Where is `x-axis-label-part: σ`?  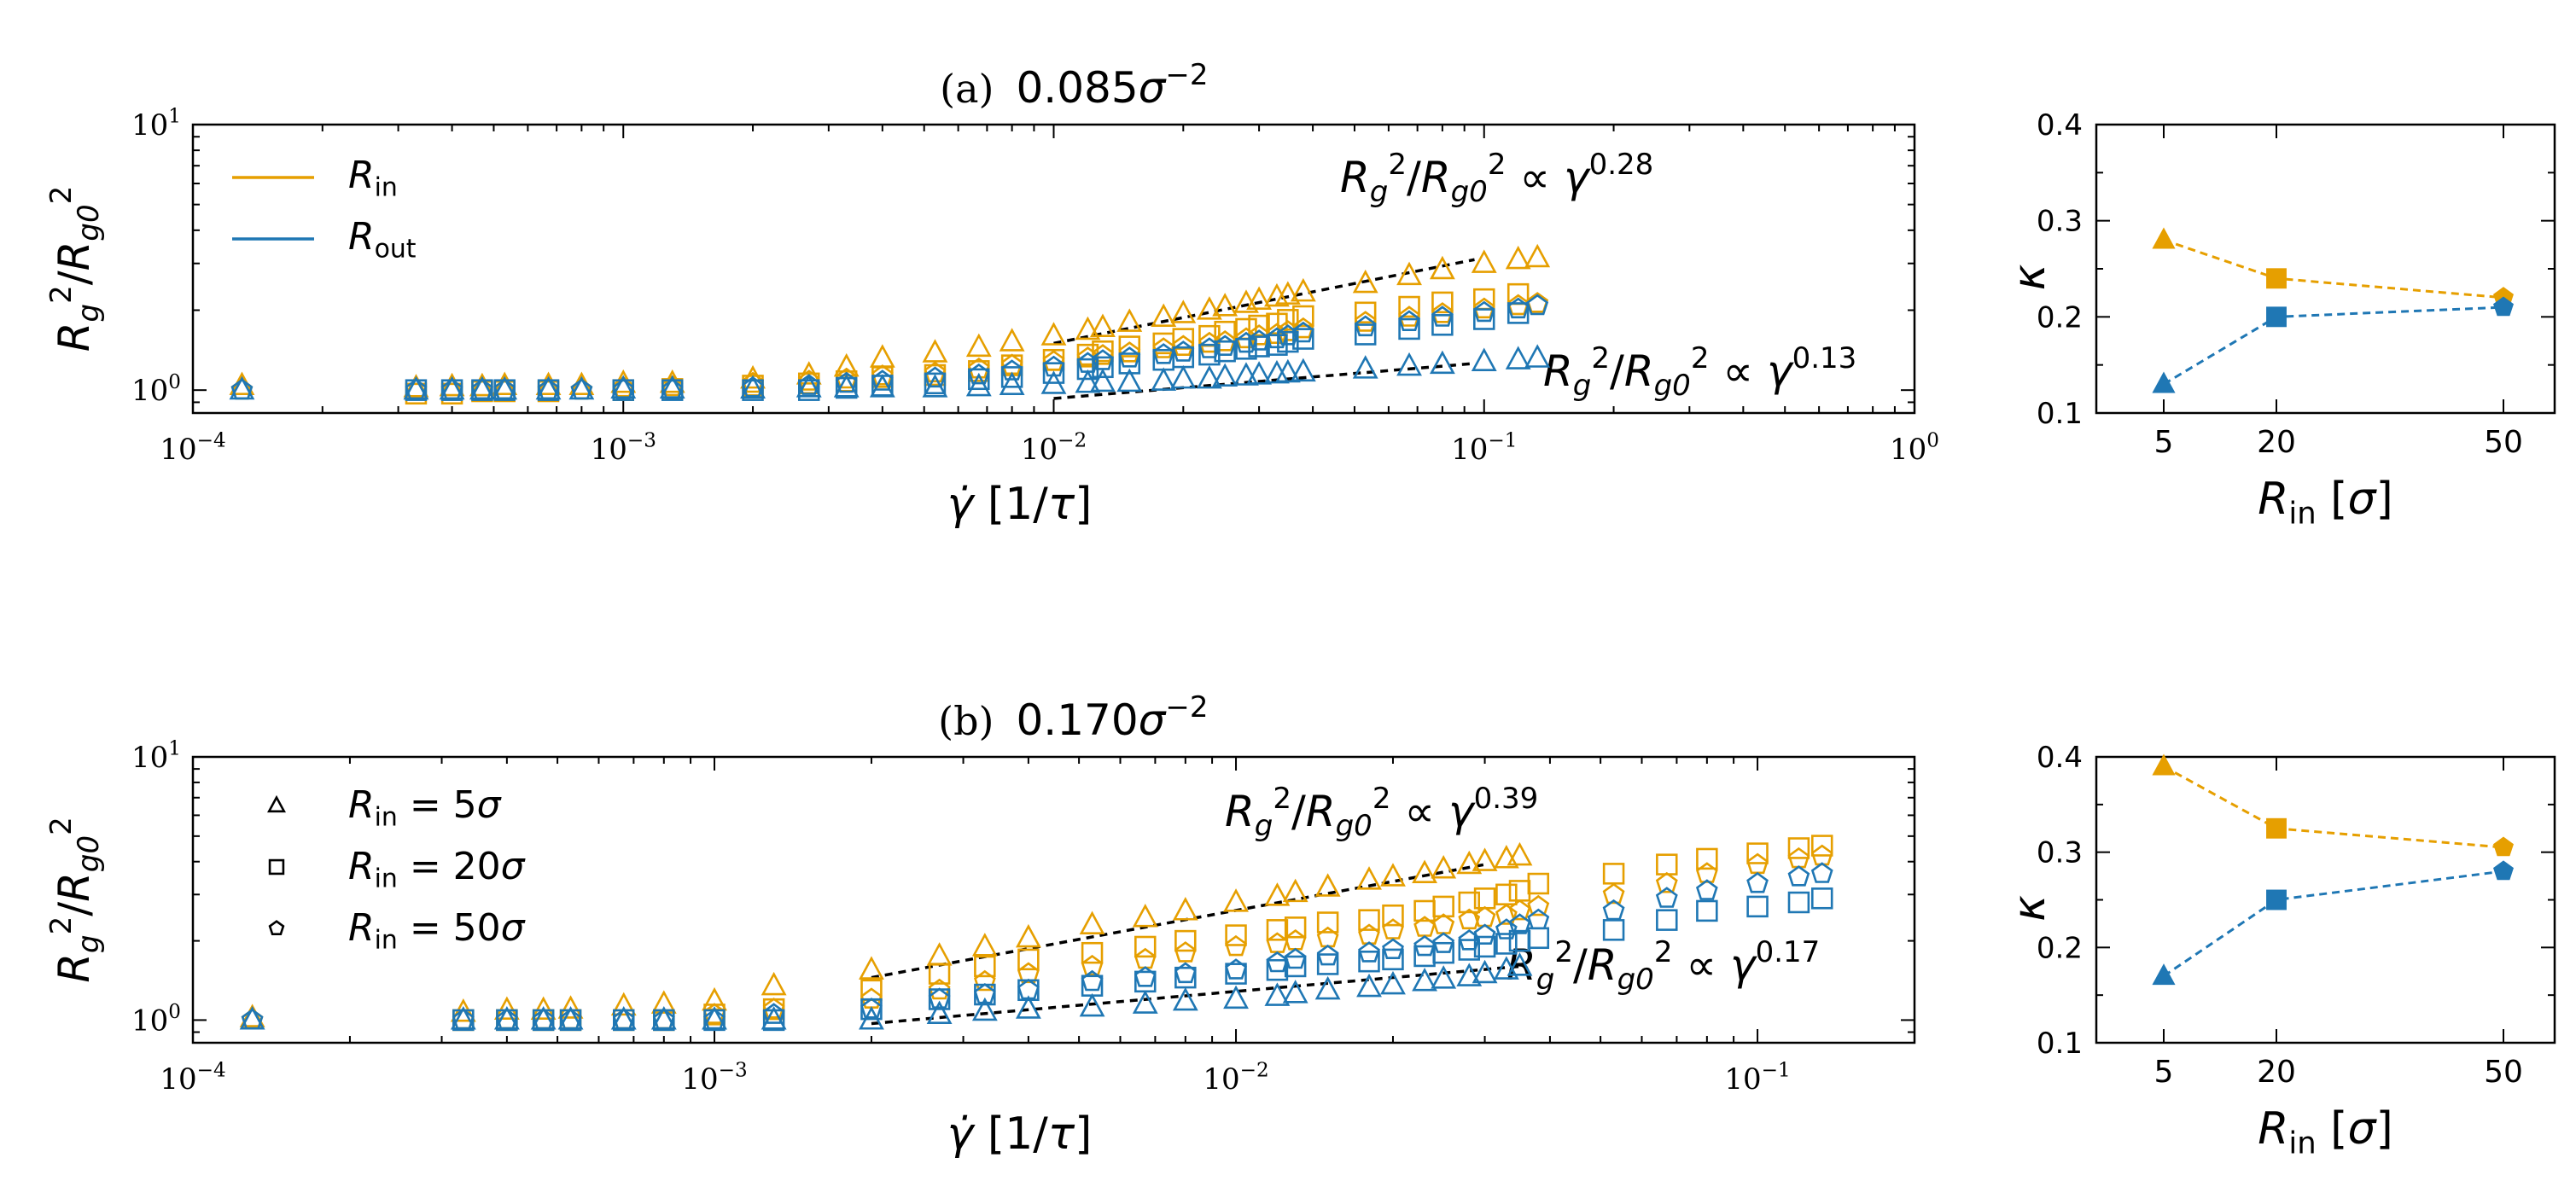 x-axis-label-part: σ is located at coordinates (2362, 1129).